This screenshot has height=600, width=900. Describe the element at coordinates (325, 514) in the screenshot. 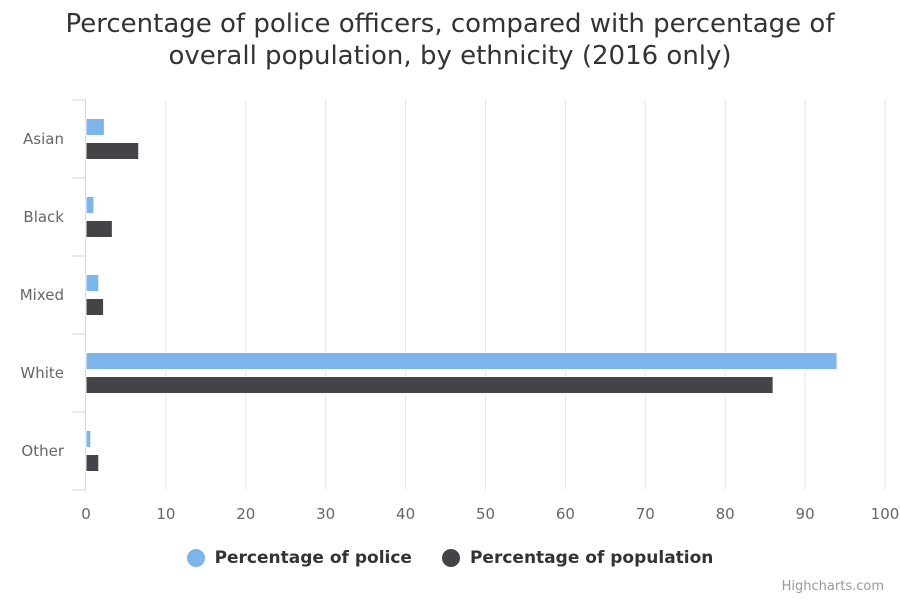

I see `x-tick-label: 30` at that location.